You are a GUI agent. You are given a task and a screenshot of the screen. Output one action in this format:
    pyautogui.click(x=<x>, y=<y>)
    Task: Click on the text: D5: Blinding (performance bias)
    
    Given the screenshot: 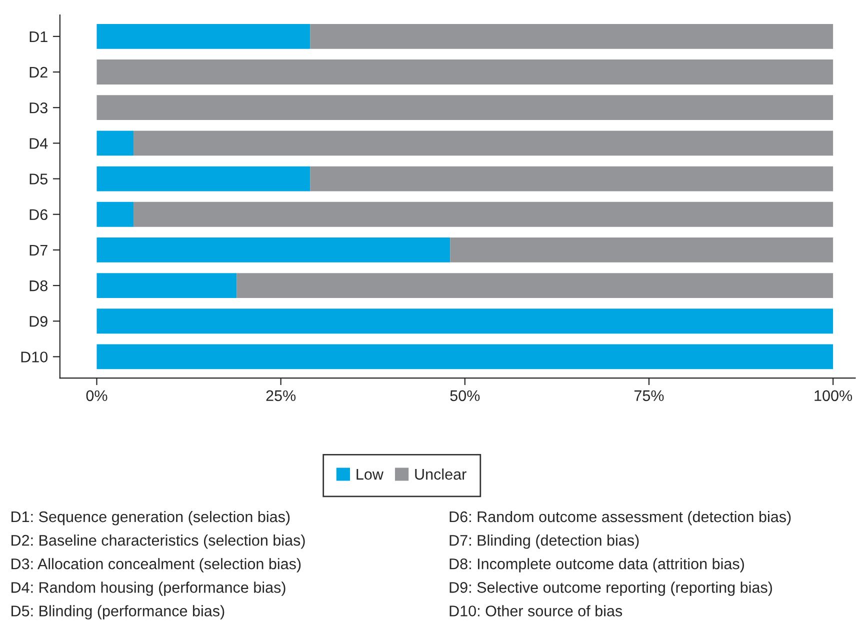 What is the action you would take?
    pyautogui.click(x=118, y=612)
    